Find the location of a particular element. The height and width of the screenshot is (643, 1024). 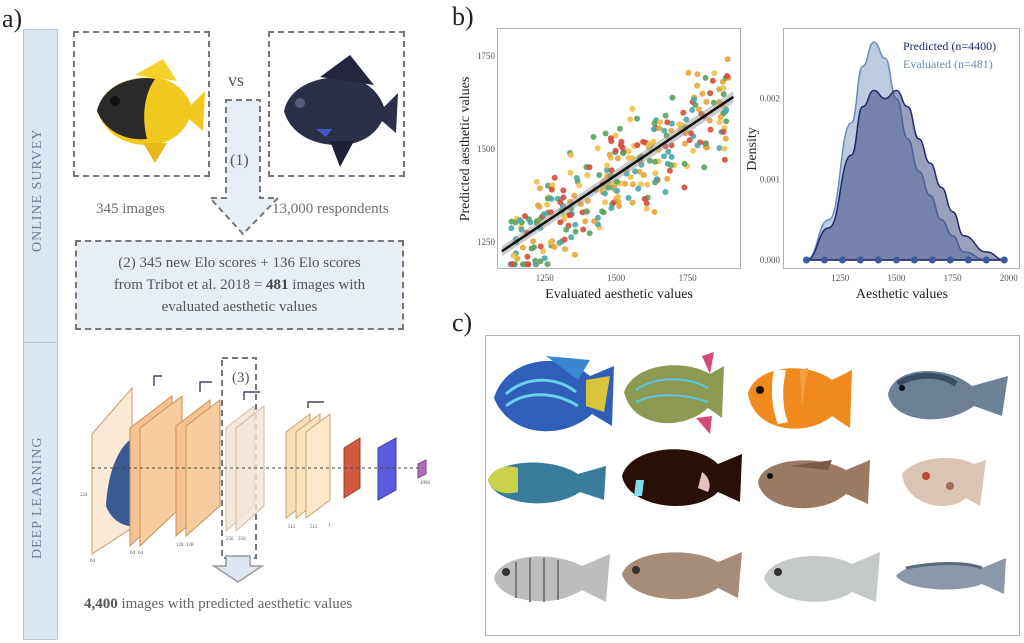

fish-image-box-left is located at coordinates (141, 104).